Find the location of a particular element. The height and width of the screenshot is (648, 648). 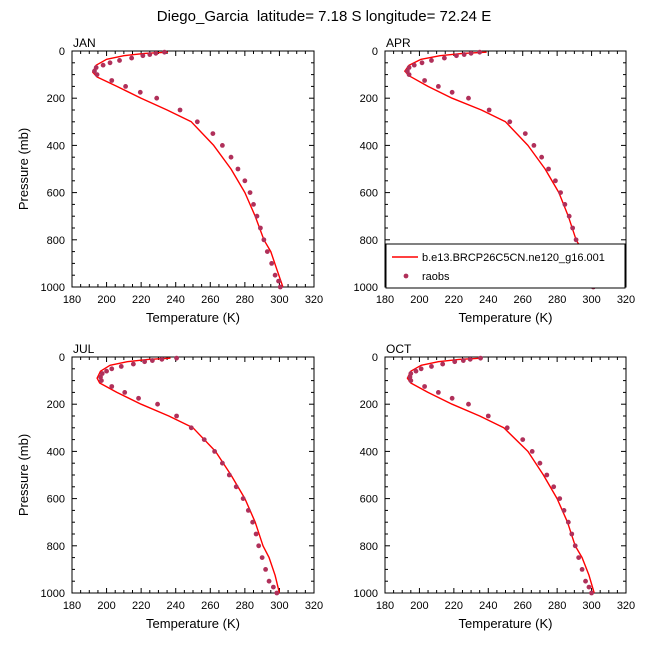

y-tick-label: 800 is located at coordinates (56, 241).